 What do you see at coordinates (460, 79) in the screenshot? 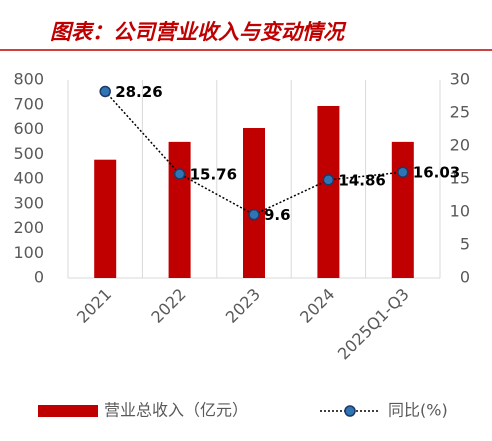
I see `y2-tick-label: 30` at bounding box center [460, 79].